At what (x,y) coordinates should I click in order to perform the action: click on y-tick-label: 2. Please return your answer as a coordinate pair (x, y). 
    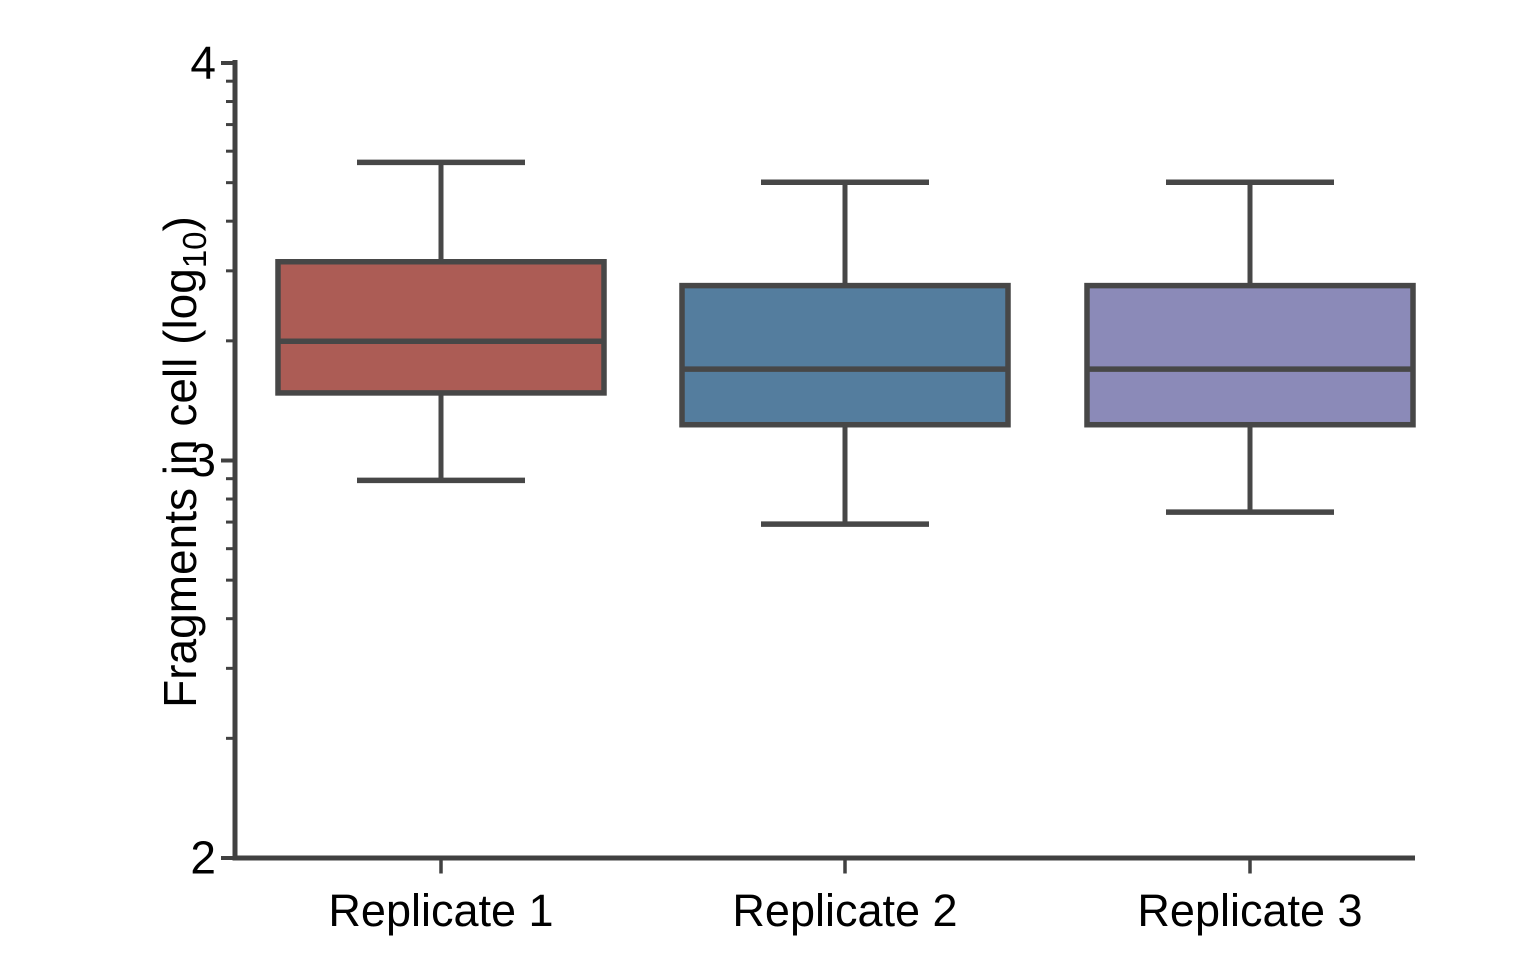
    Looking at the image, I should click on (203, 858).